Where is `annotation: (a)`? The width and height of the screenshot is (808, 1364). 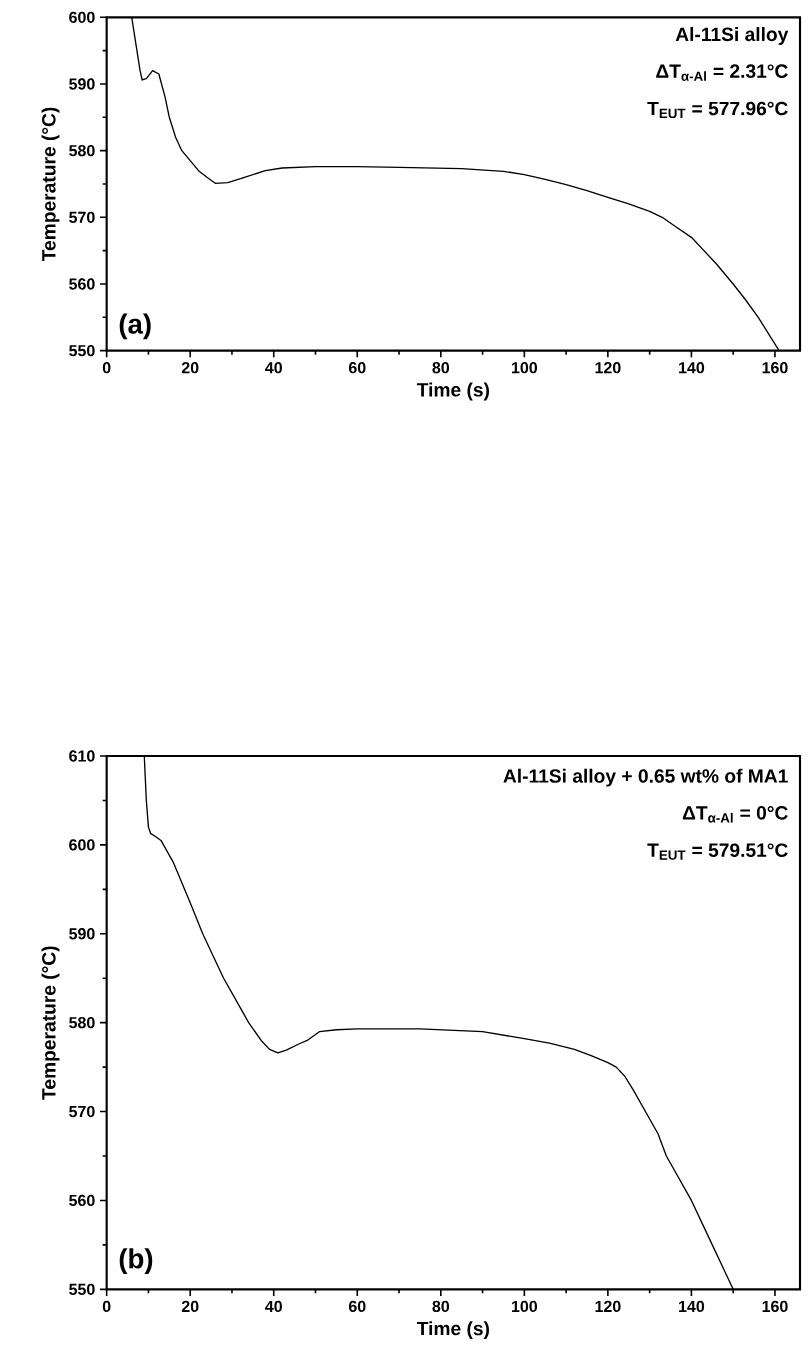
annotation: (a) is located at coordinates (135, 326).